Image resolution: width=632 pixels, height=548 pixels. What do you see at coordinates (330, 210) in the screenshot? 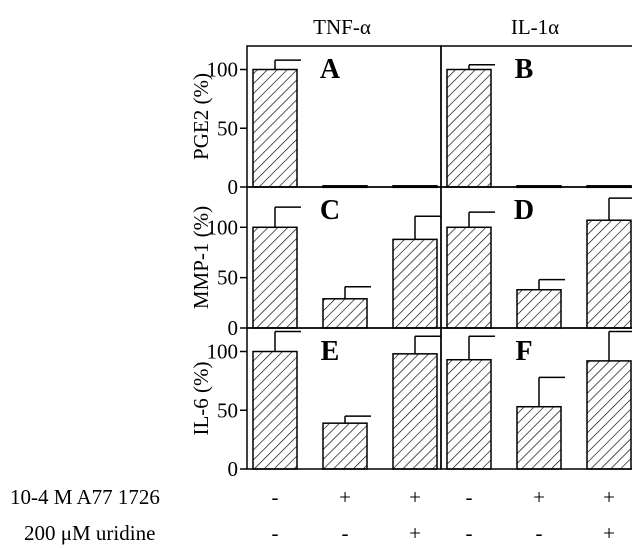
I see `panel-letter-C: C` at bounding box center [330, 210].